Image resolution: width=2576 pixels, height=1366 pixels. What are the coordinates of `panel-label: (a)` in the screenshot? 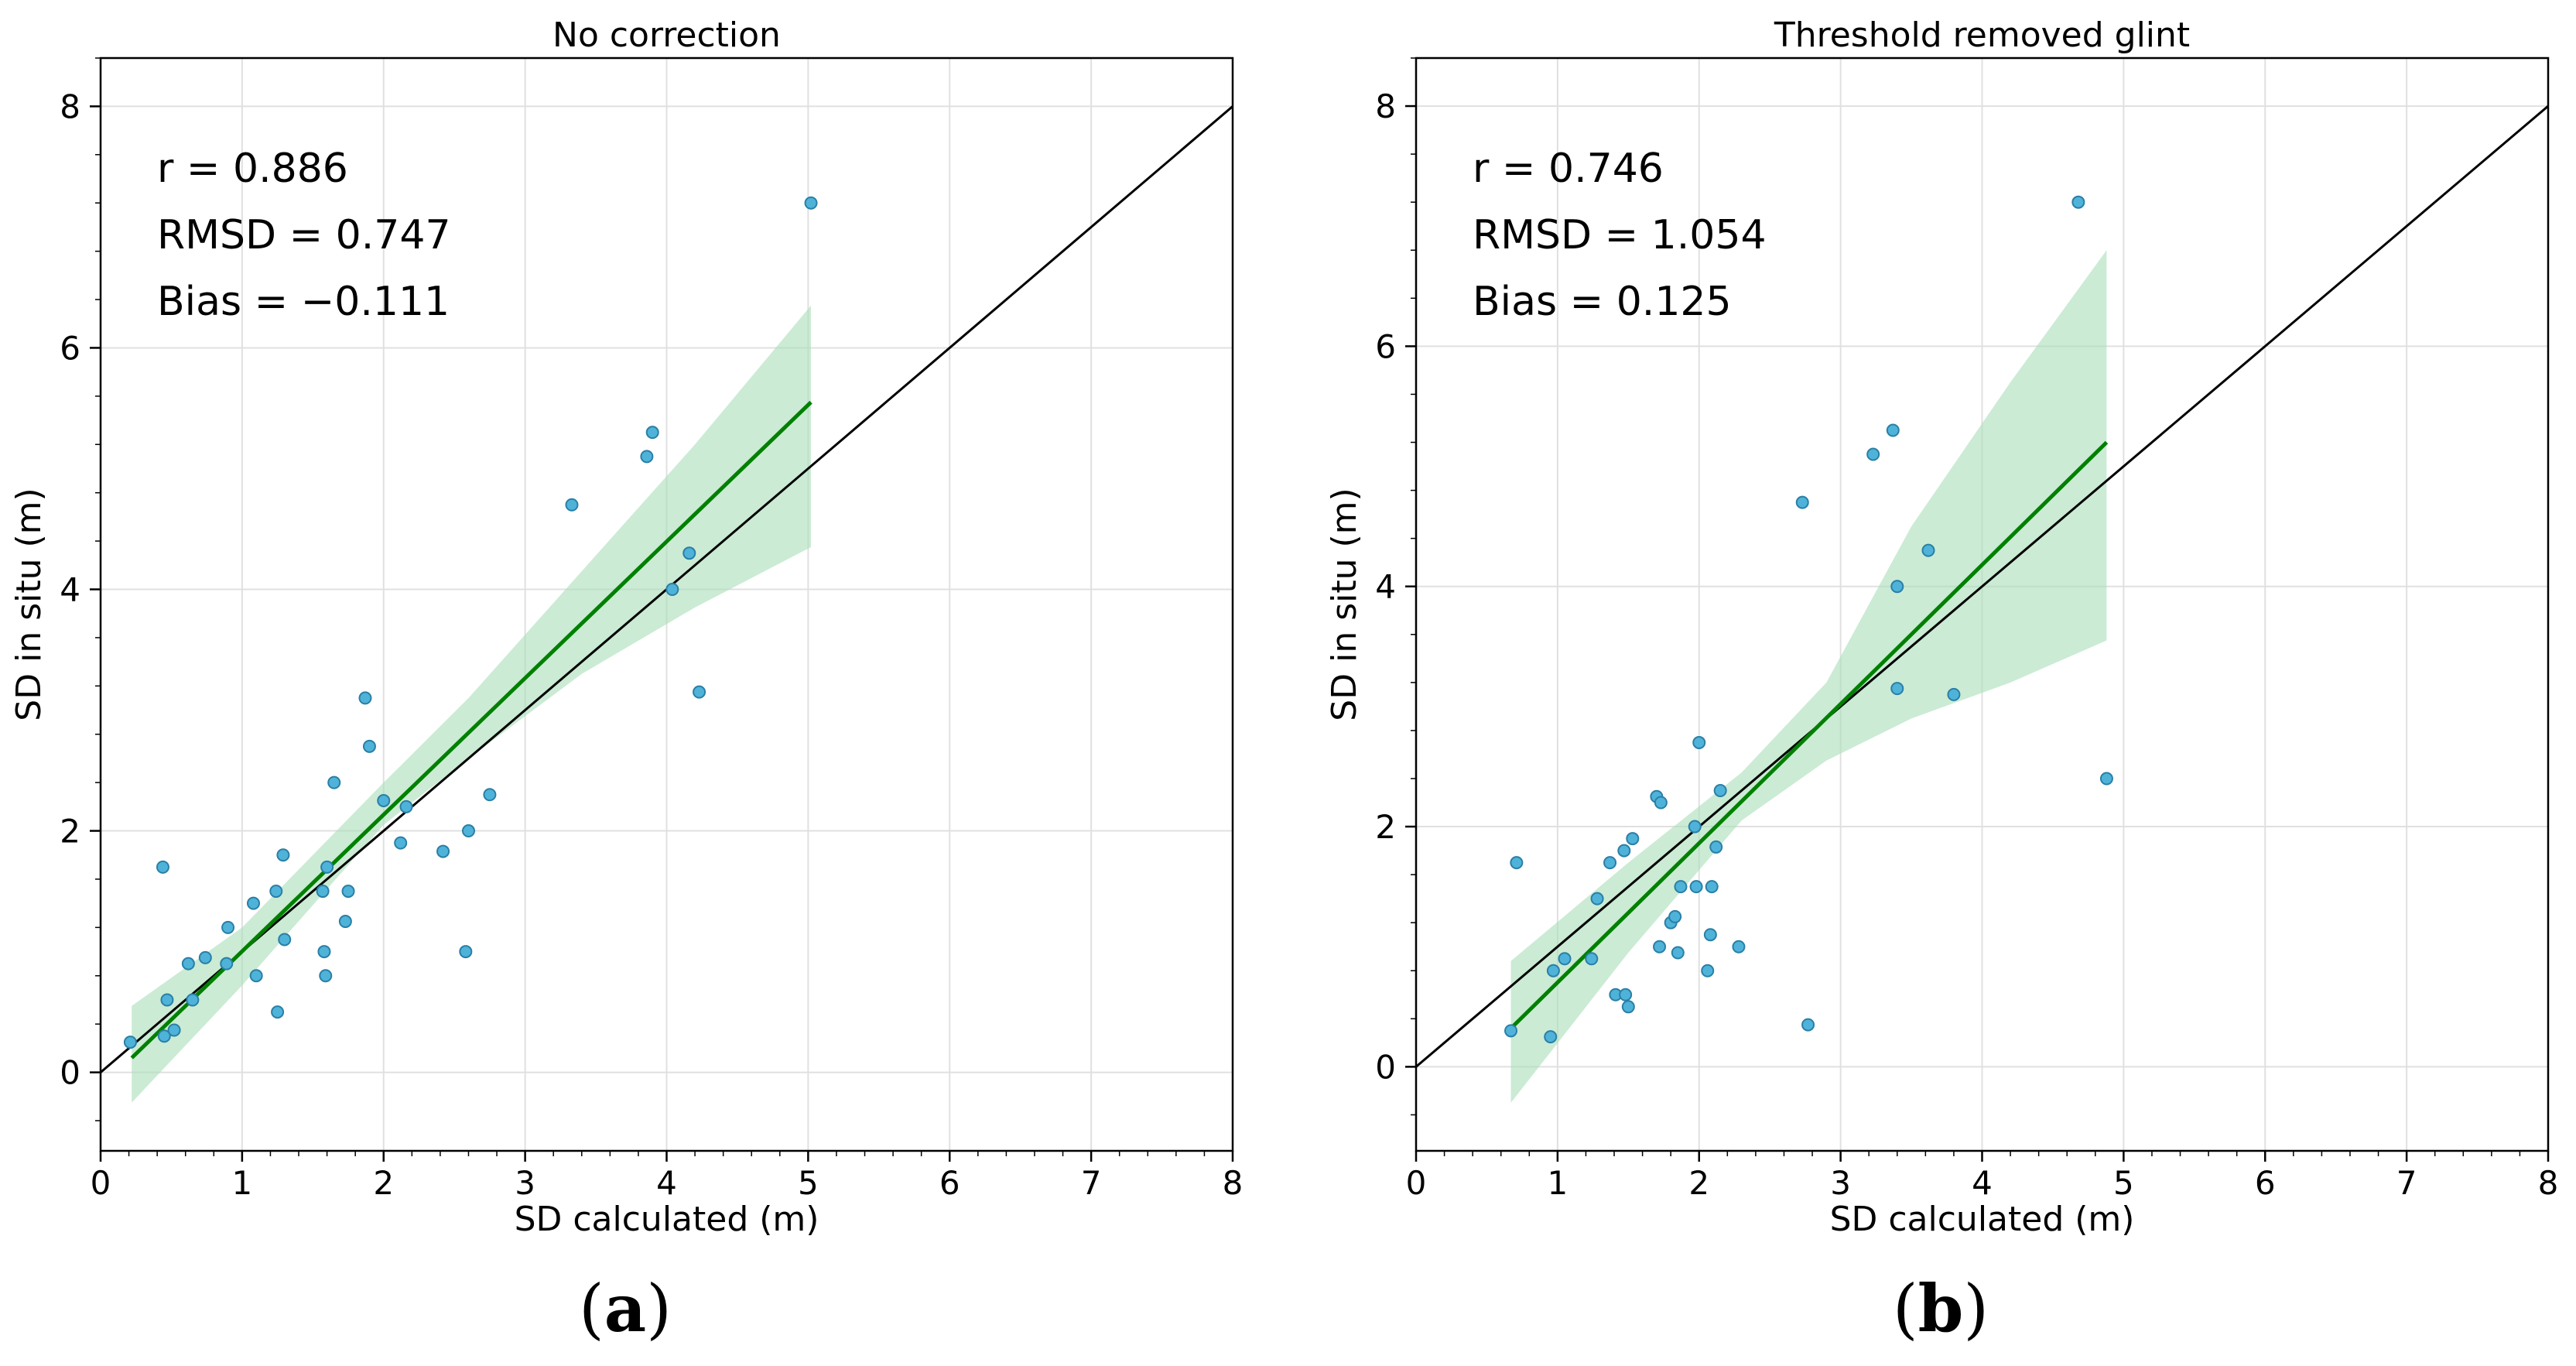 It's located at (626, 1308).